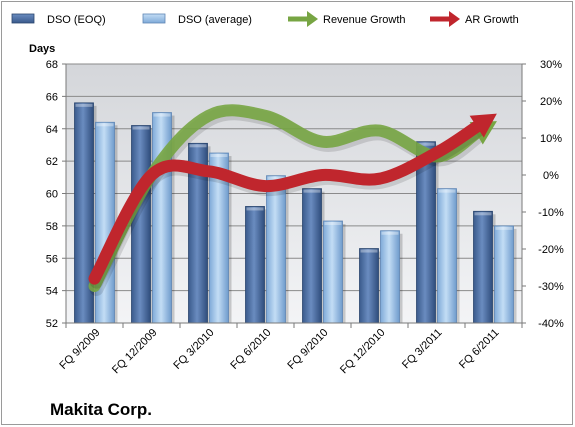 The width and height of the screenshot is (575, 427). What do you see at coordinates (52, 97) in the screenshot?
I see `y-tick-label: 66` at bounding box center [52, 97].